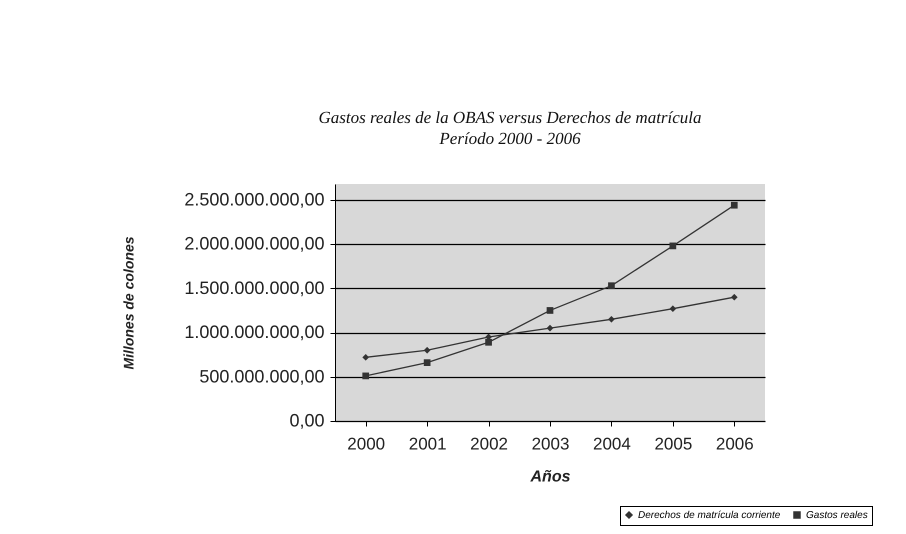 The height and width of the screenshot is (534, 906). Describe the element at coordinates (427, 444) in the screenshot. I see `x-tick-label: 2001` at that location.